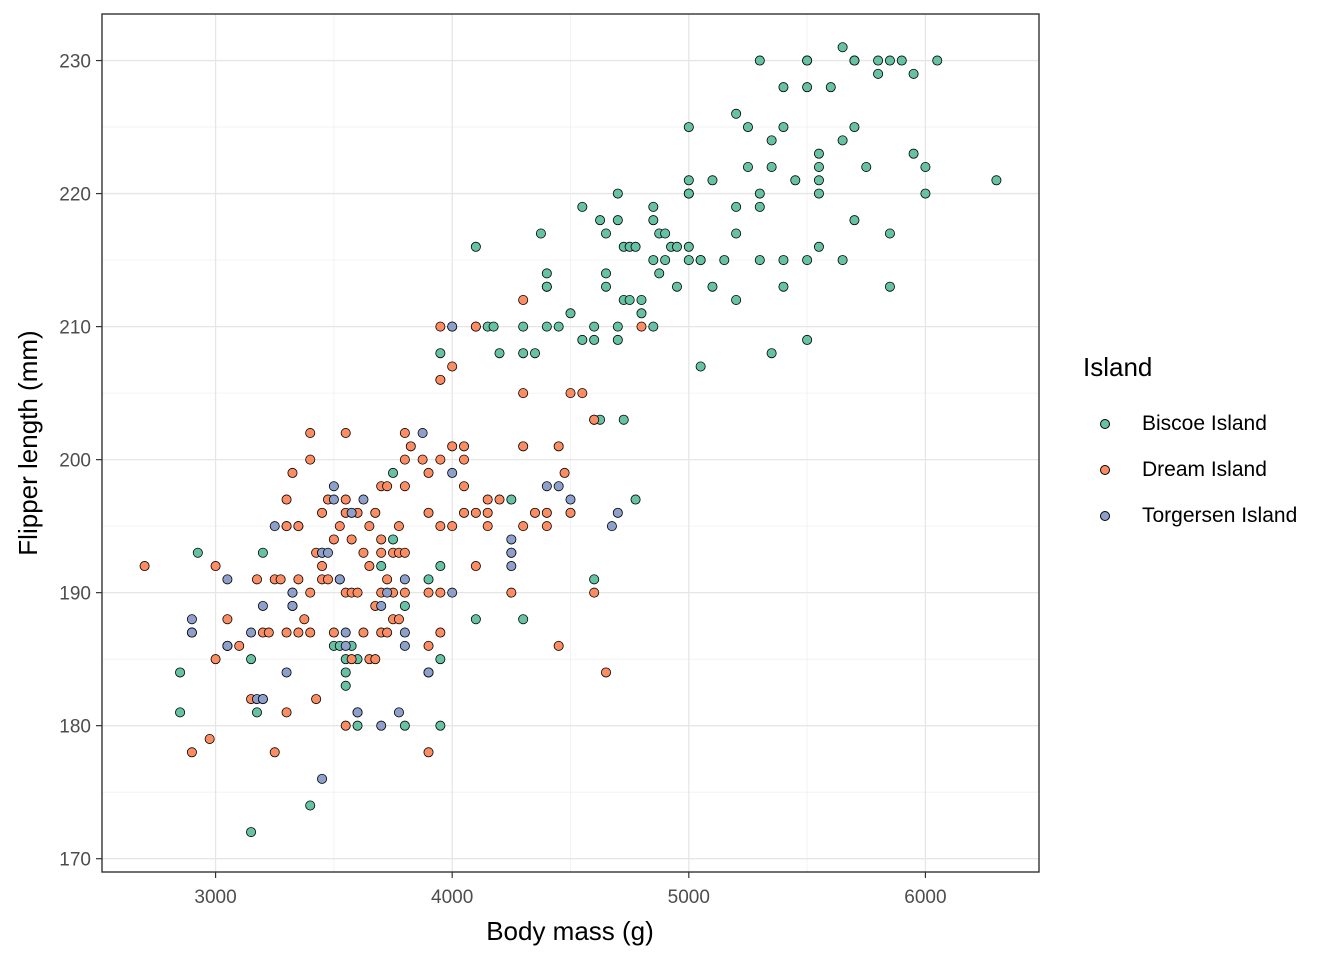  I want to click on x-tick-label: 3000, so click(215, 897).